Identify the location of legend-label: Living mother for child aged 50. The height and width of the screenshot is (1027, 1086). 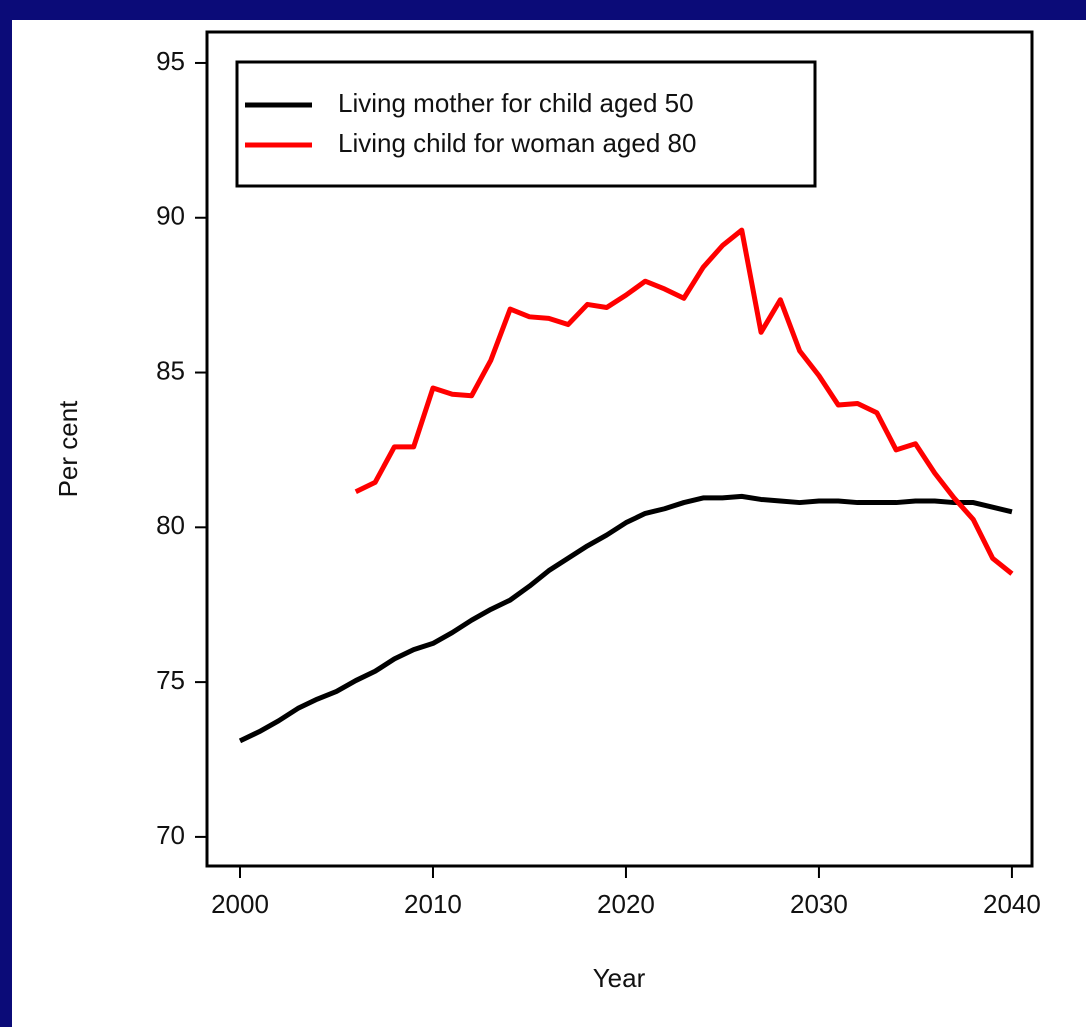
(516, 103).